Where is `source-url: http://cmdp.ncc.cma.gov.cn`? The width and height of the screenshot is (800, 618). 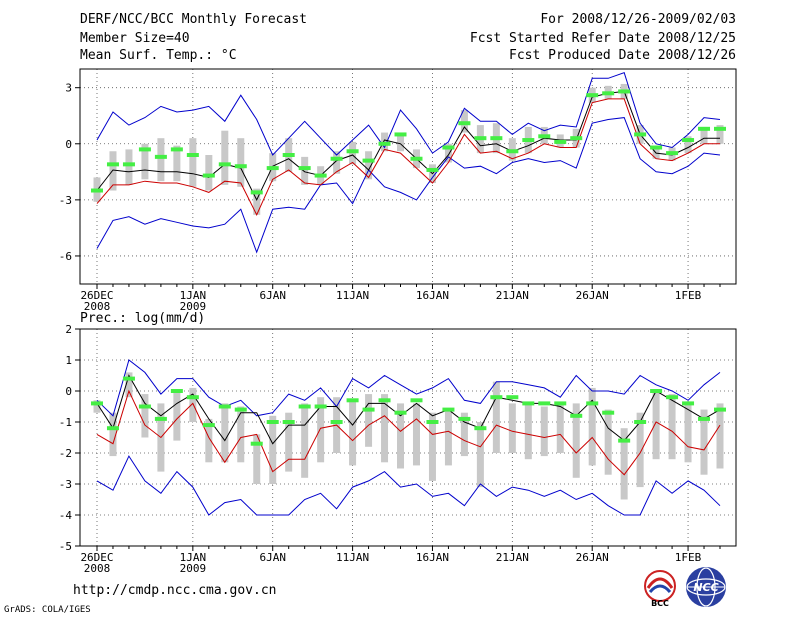
source-url: http://cmdp.ncc.cma.gov.cn is located at coordinates (175, 590).